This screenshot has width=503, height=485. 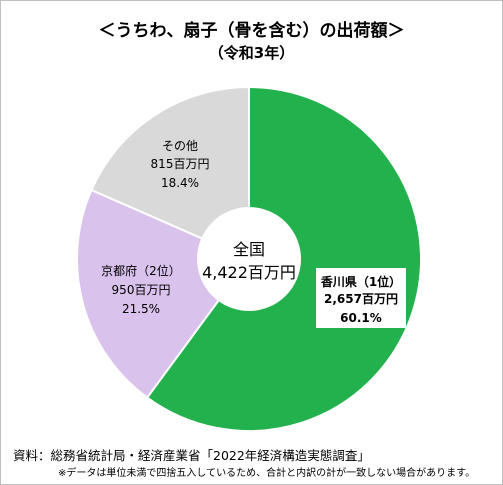 I want to click on kagawa-label-percent: 60.1%, so click(x=361, y=318).